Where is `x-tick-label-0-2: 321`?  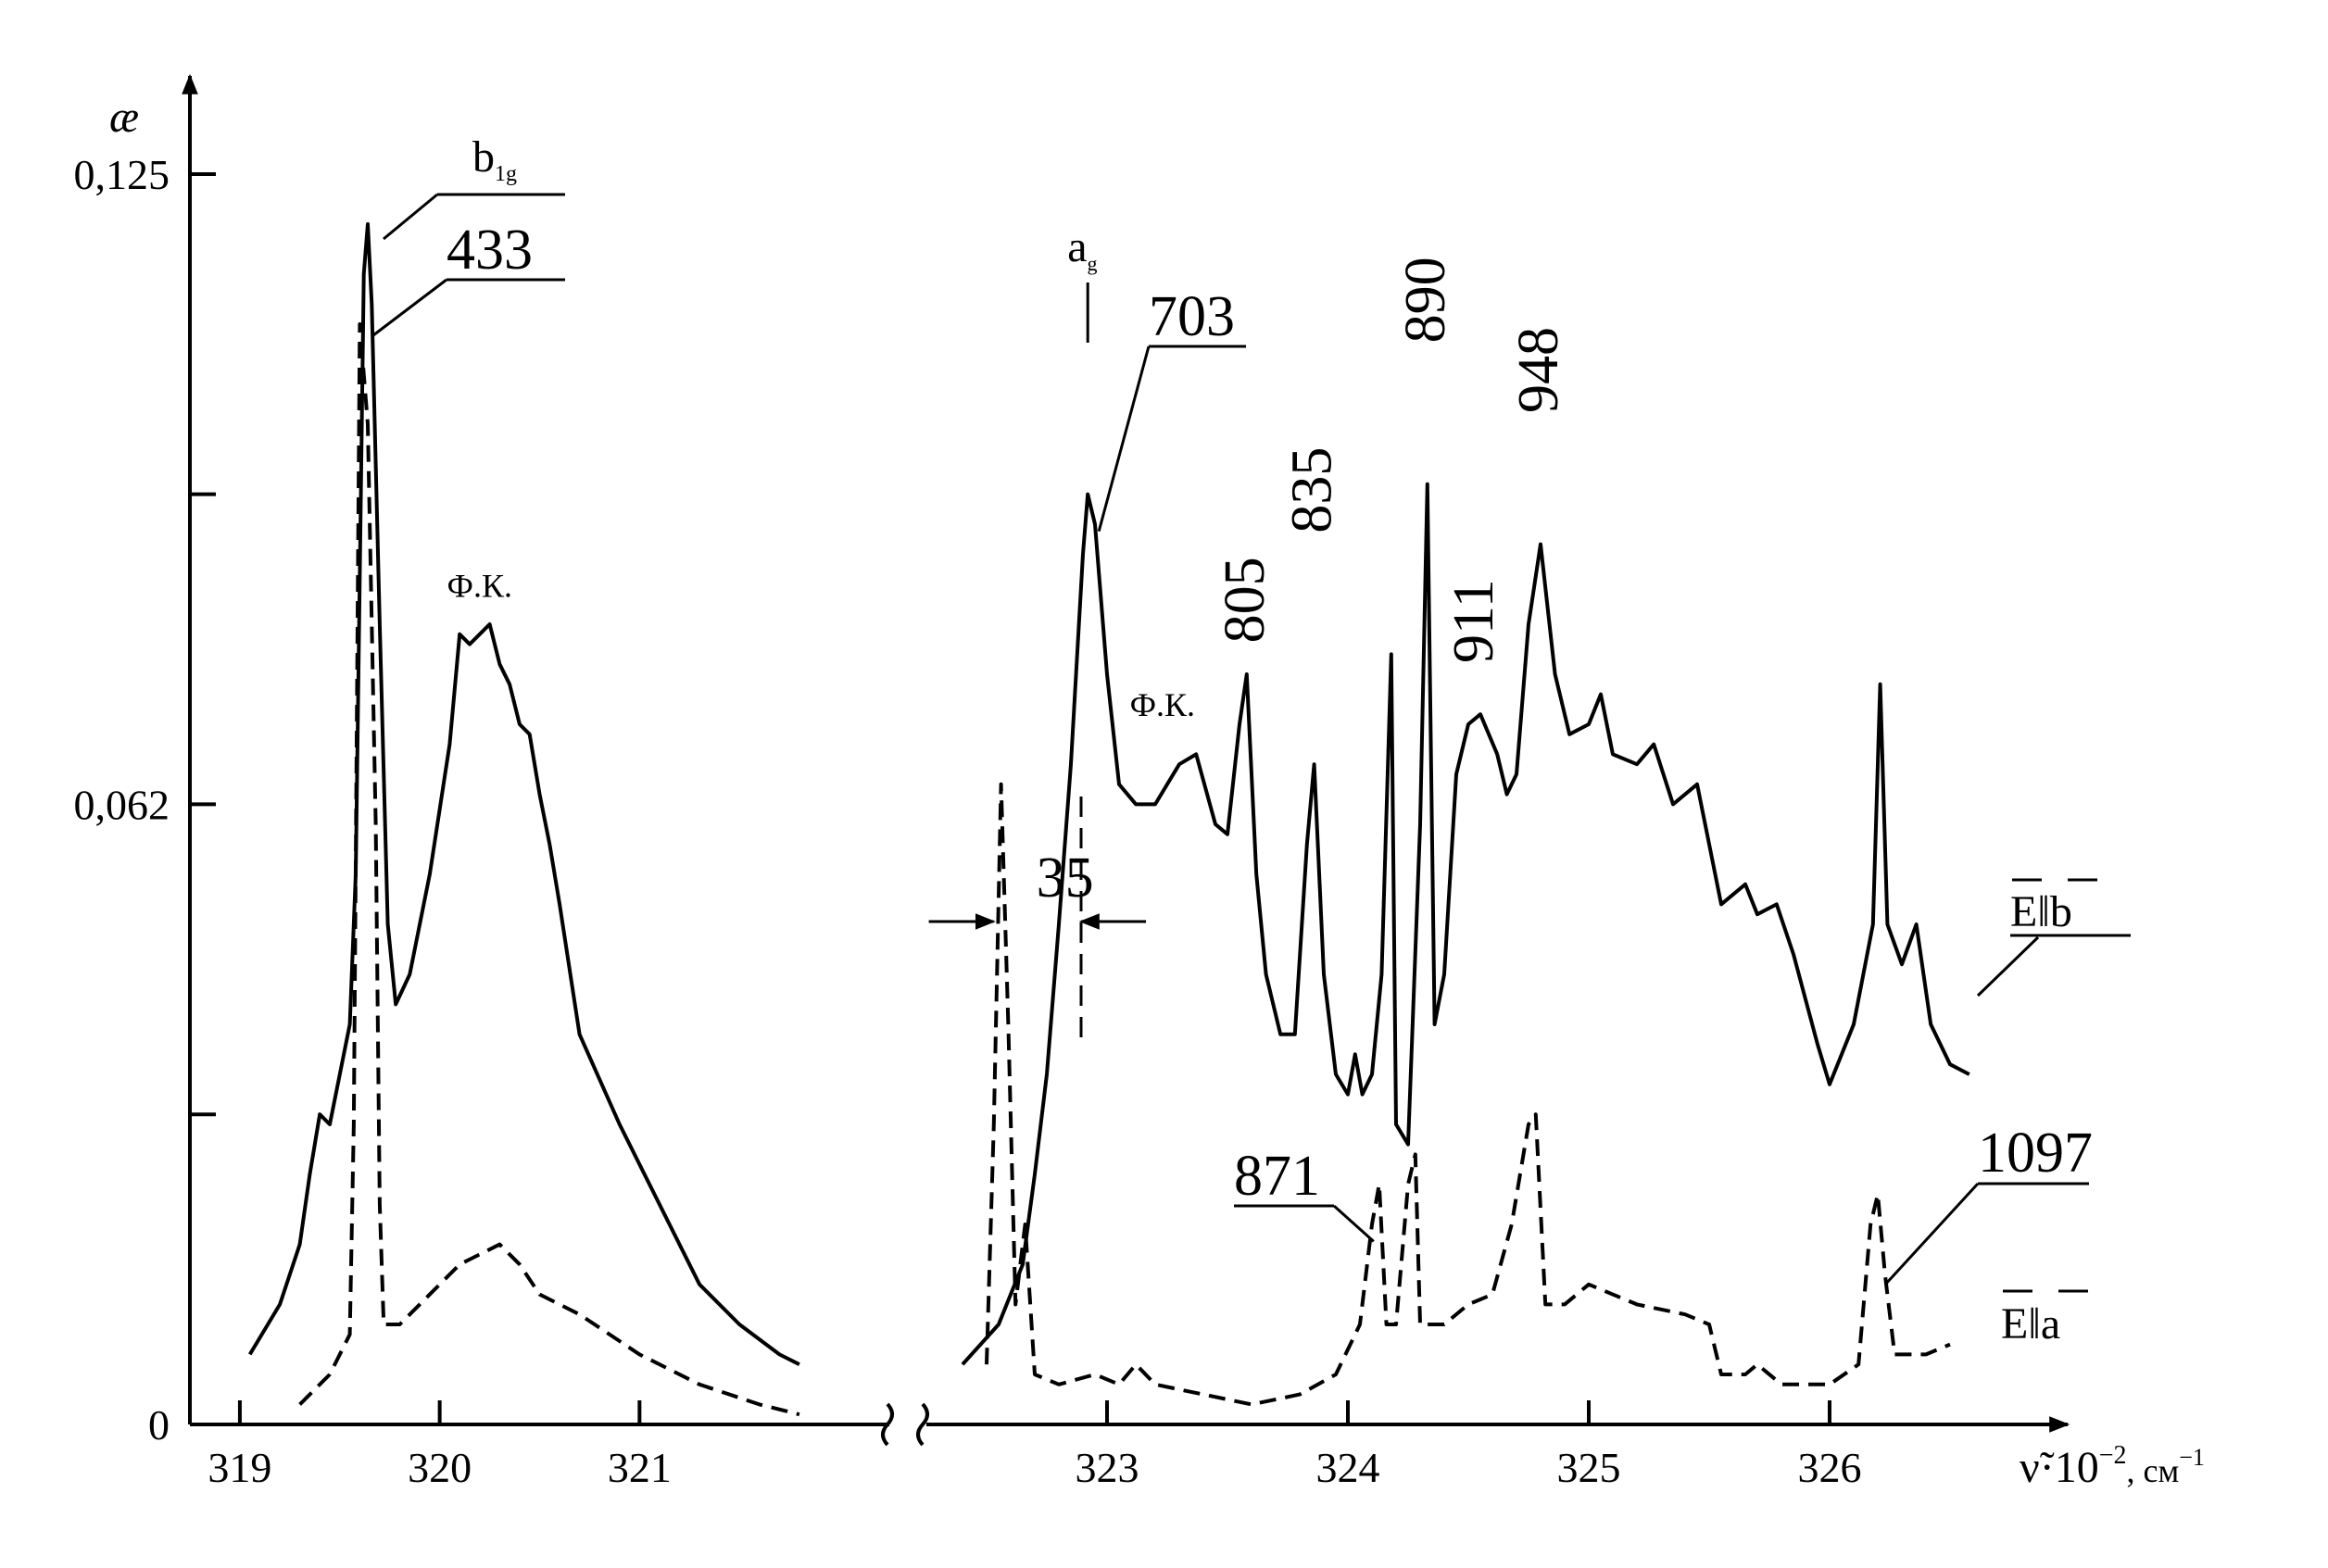 x-tick-label-0-2: 321 is located at coordinates (640, 1467).